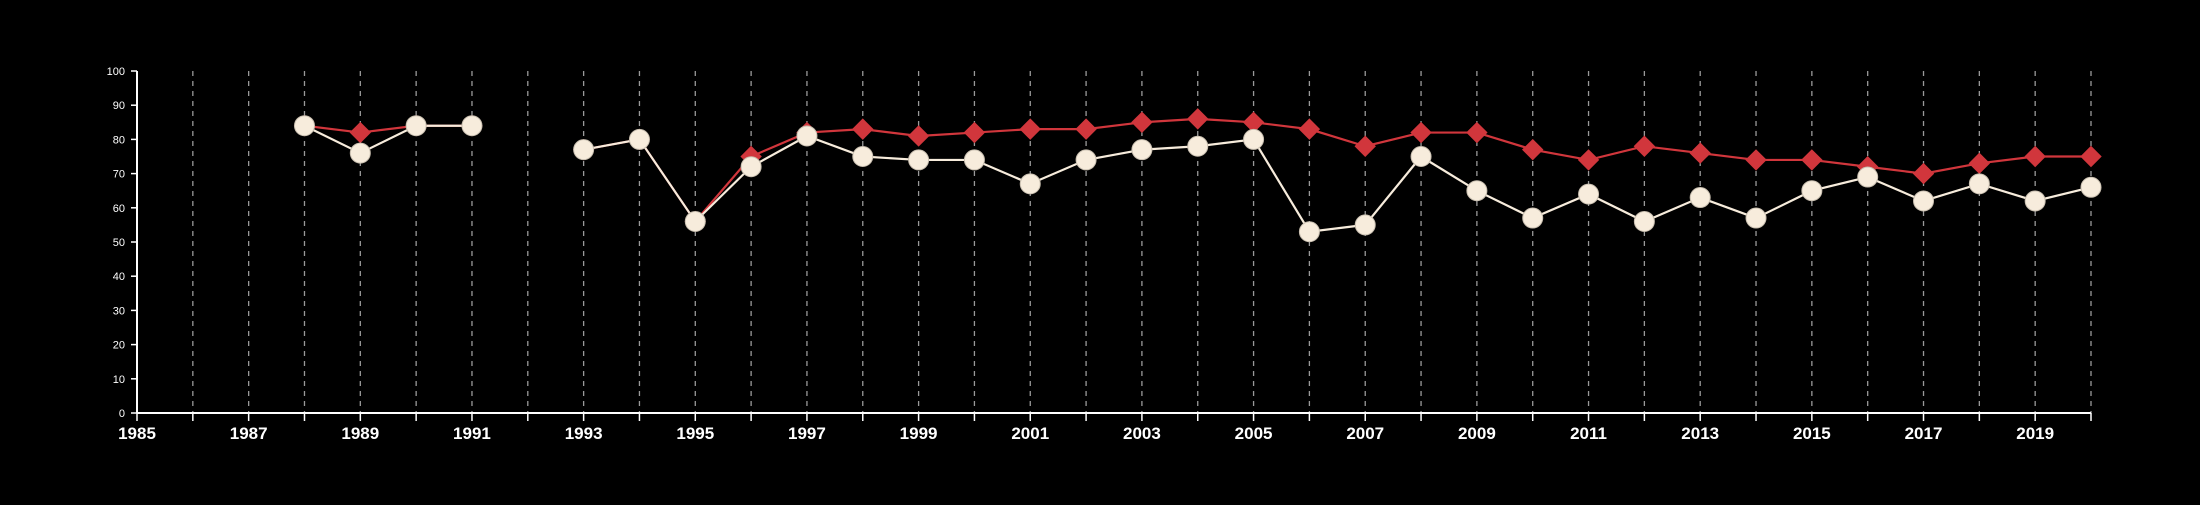  Describe the element at coordinates (119, 311) in the screenshot. I see `y-tick-label: 30` at that location.